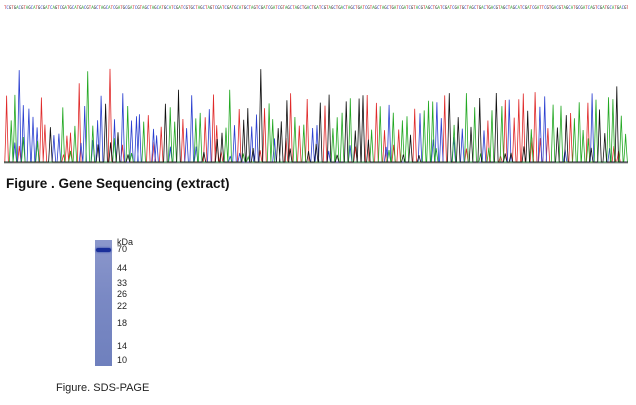  What do you see at coordinates (122, 282) in the screenshot?
I see `marker-label-33: 33` at bounding box center [122, 282].